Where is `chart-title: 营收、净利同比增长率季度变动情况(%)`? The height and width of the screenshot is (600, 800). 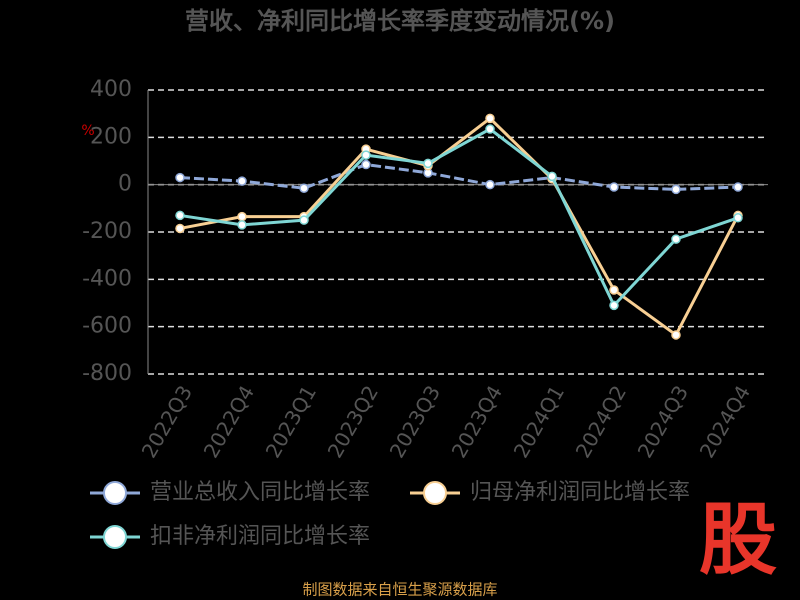 chart-title: 营收、净利同比增长率季度变动情况(%) is located at coordinates (400, 21).